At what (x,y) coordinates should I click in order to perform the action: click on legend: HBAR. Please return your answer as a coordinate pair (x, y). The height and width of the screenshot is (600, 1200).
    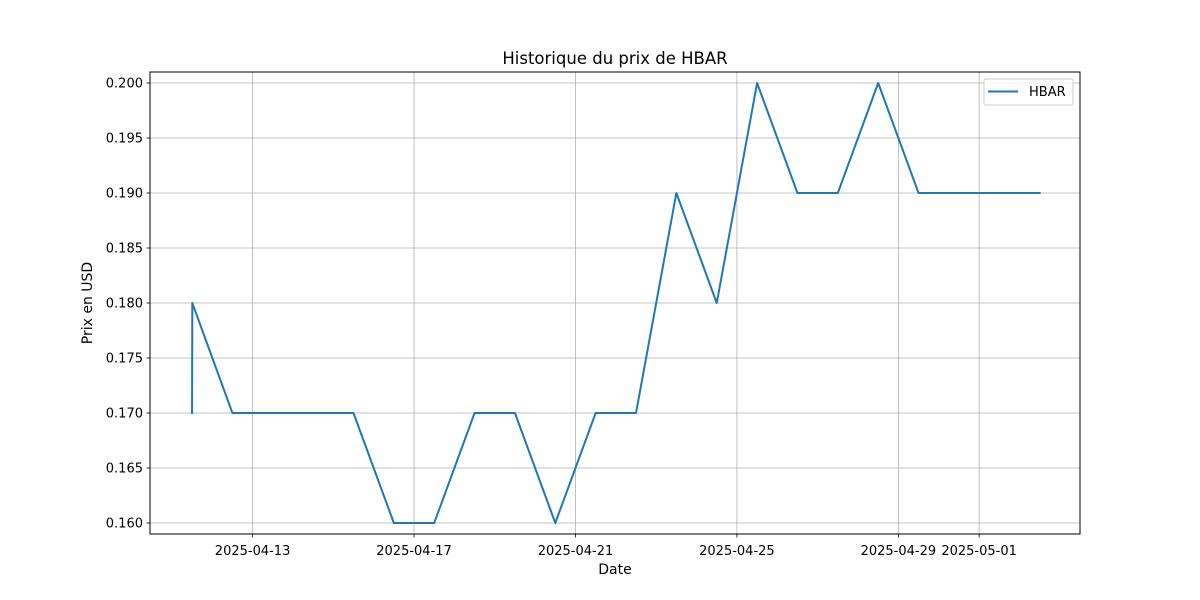
    Looking at the image, I should click on (1028, 92).